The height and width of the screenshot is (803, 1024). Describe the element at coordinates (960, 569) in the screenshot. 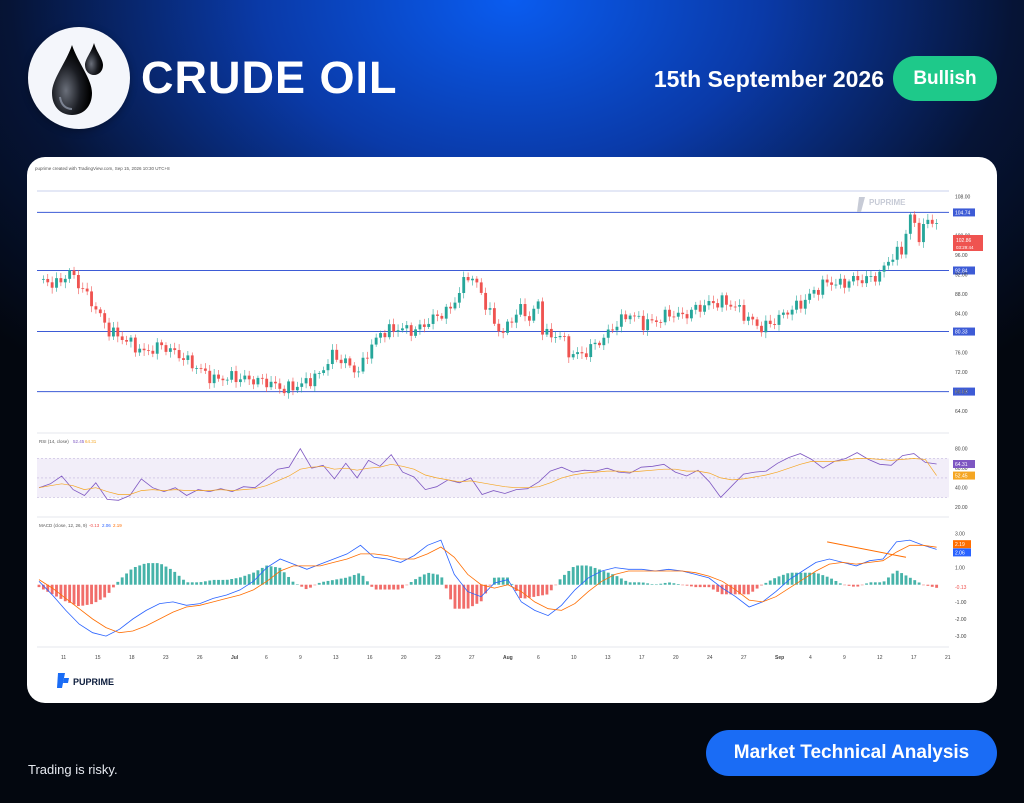

I see `macd-tick-label: 1.00` at that location.